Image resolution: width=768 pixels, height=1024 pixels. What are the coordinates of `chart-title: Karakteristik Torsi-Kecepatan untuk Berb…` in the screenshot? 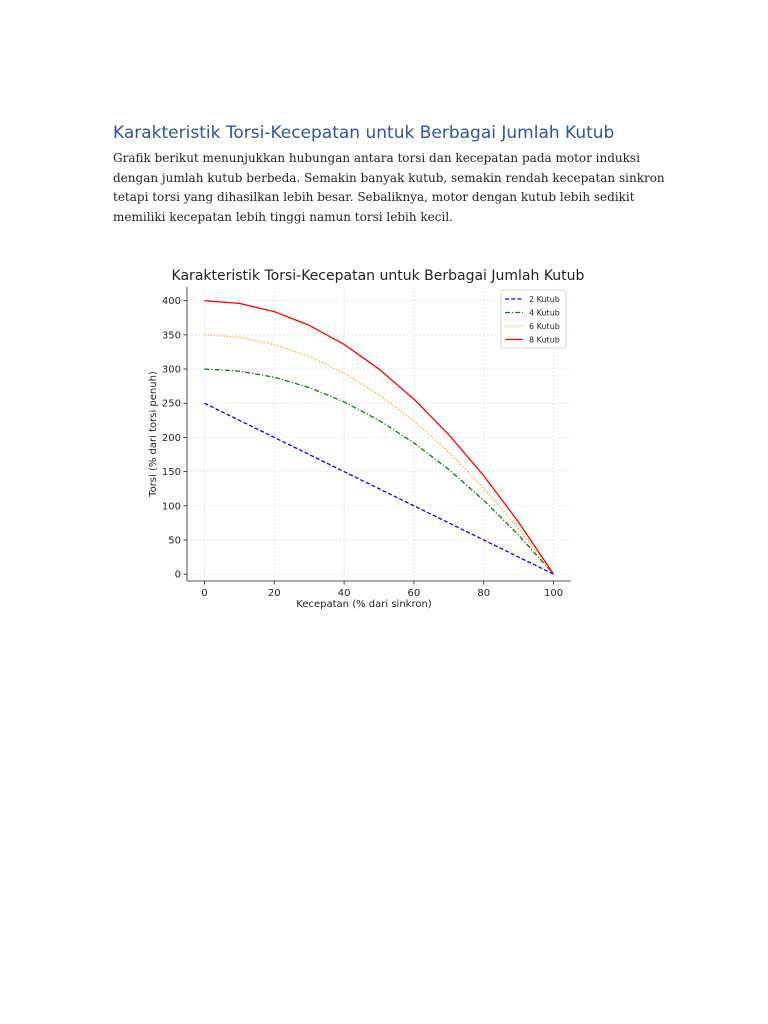 It's located at (378, 276).